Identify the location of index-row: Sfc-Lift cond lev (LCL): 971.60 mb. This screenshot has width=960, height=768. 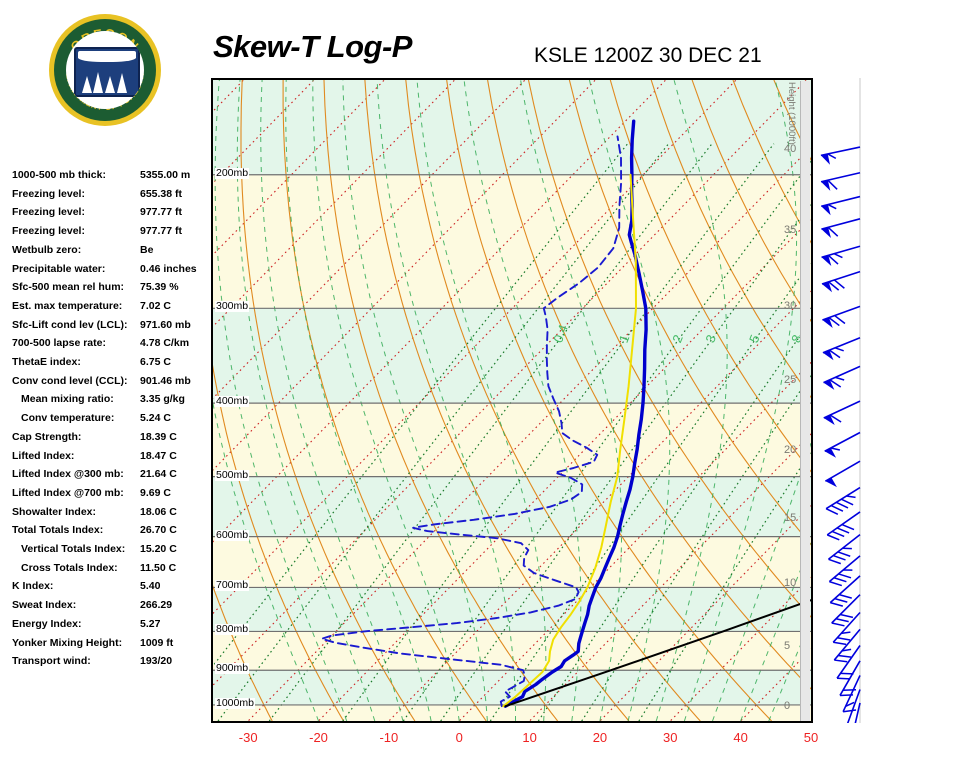
(110, 325).